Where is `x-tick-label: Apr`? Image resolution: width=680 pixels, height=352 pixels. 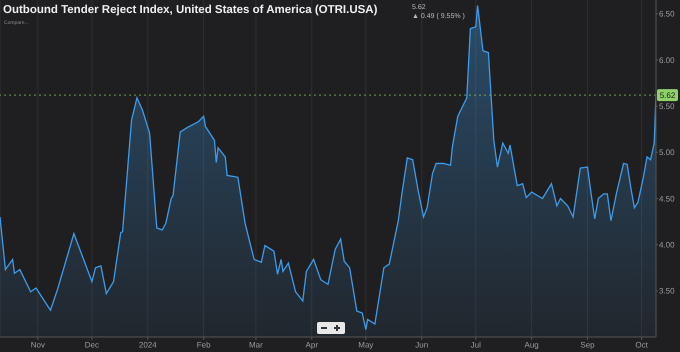
x-tick-label: Apr is located at coordinates (312, 345).